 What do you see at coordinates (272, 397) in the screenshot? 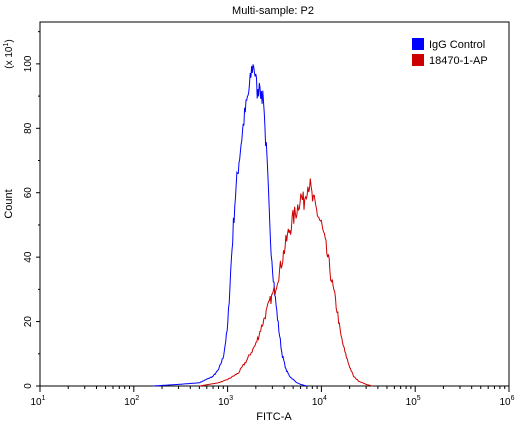
I see `x-axis: 10¹ 10² 10³ 10⁴ 10⁵ 10⁶` at bounding box center [272, 397].